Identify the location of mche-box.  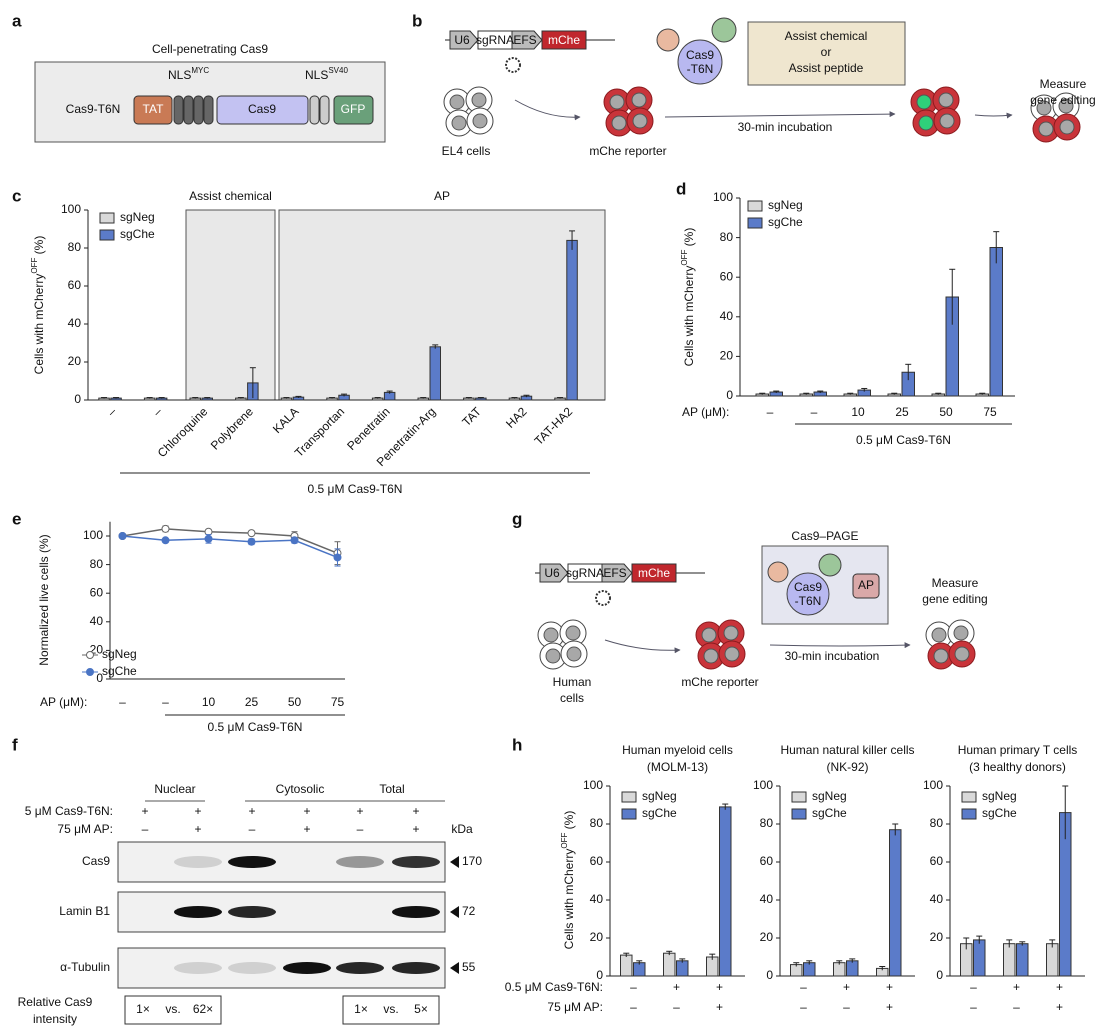
(654, 573).